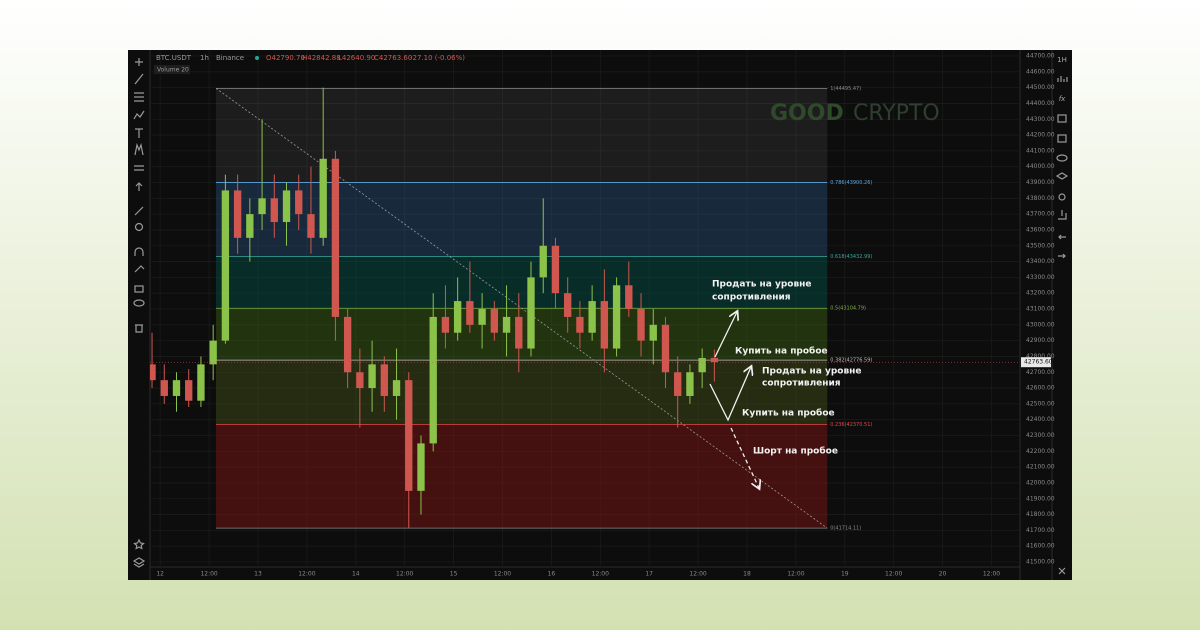  Describe the element at coordinates (139, 303) in the screenshot. I see `tool-visibility` at that location.